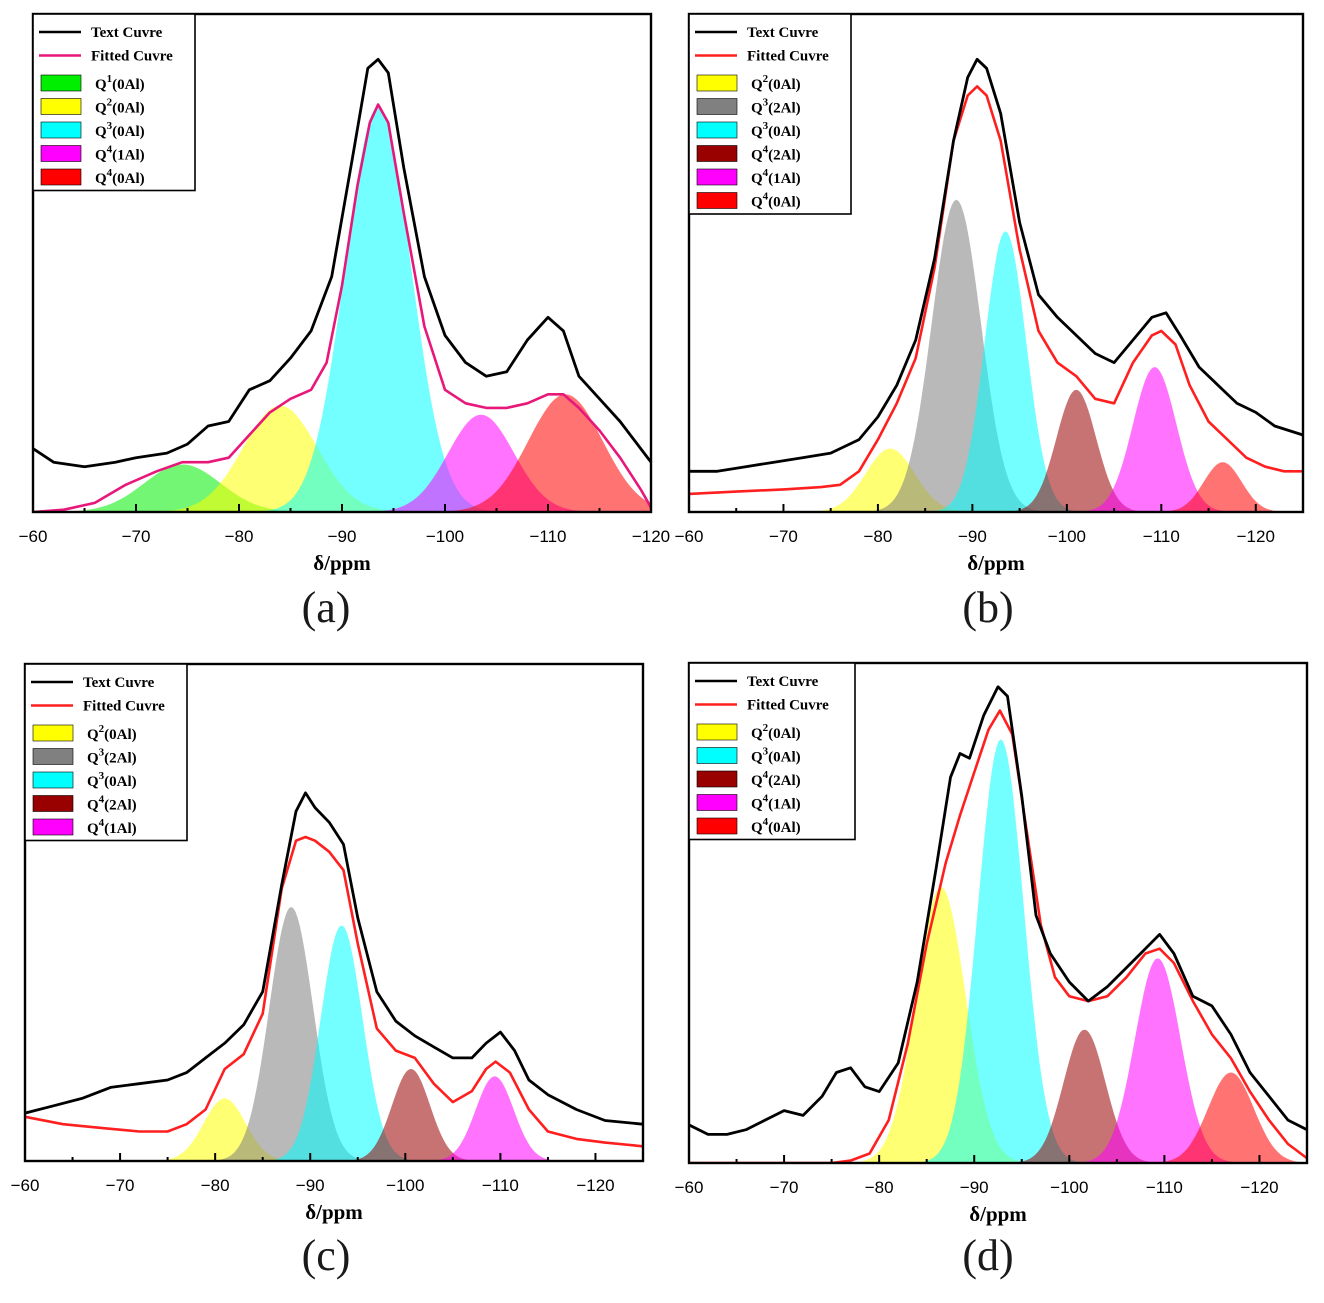 The height and width of the screenshot is (1303, 1324). I want to click on panel-label-c: (c), so click(326, 1255).